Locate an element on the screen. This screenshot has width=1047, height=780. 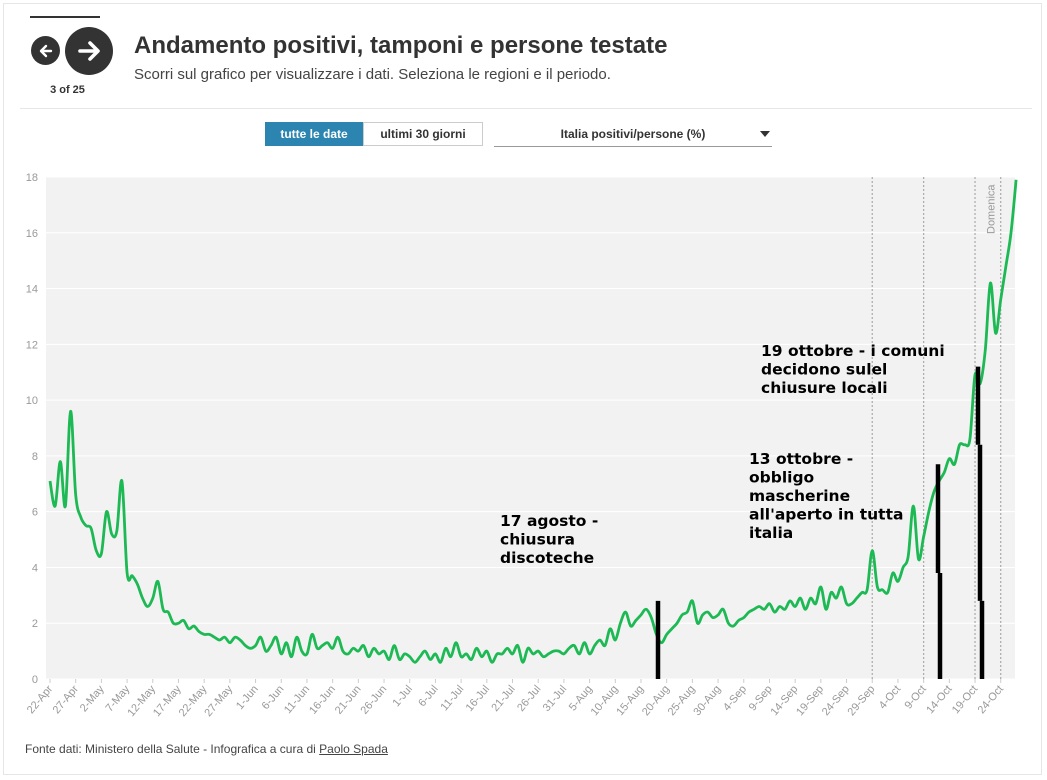
select-value: Italia positivi/persone (%) is located at coordinates (633, 133).